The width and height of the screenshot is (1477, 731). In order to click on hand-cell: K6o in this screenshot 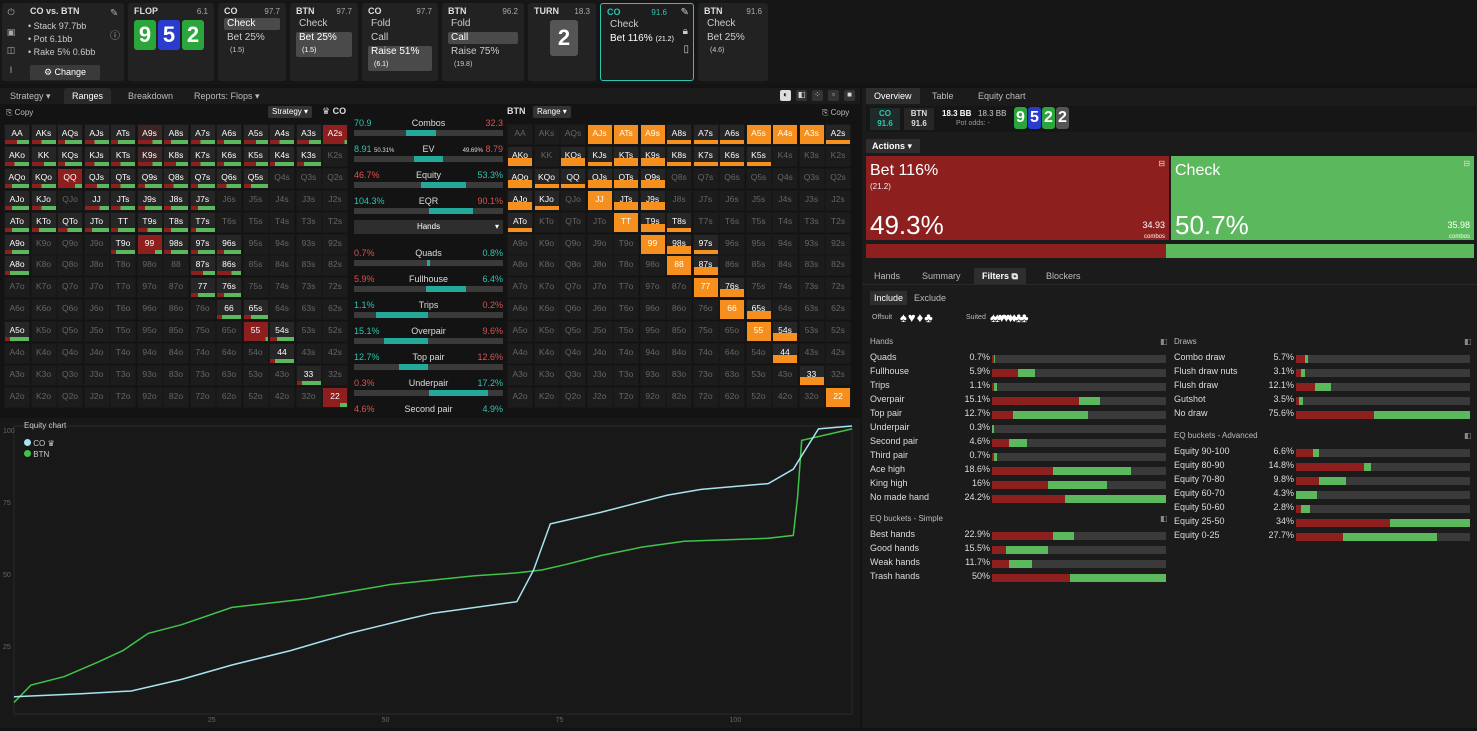, I will do `click(43, 310)`.